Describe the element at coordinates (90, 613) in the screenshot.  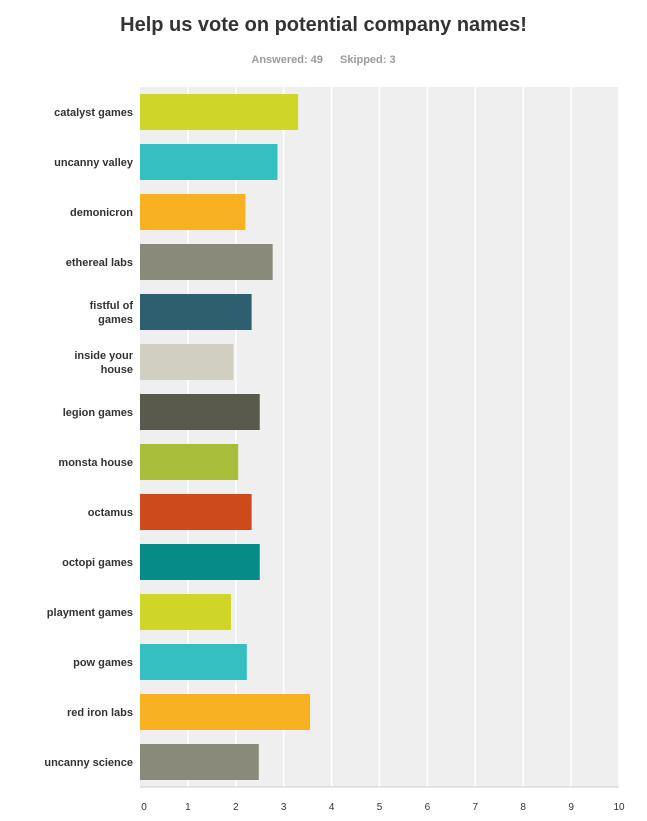
I see `category-label: playment games` at that location.